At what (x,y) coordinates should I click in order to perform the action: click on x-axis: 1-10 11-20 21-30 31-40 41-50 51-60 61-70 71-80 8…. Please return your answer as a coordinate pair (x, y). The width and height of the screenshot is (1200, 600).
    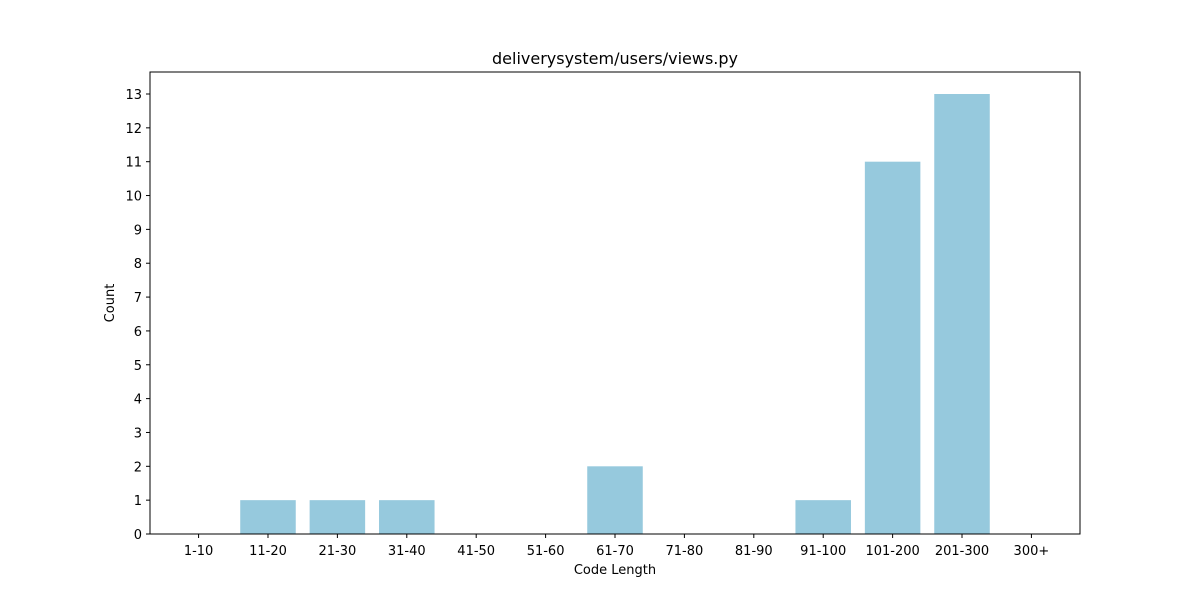
    Looking at the image, I should click on (616, 546).